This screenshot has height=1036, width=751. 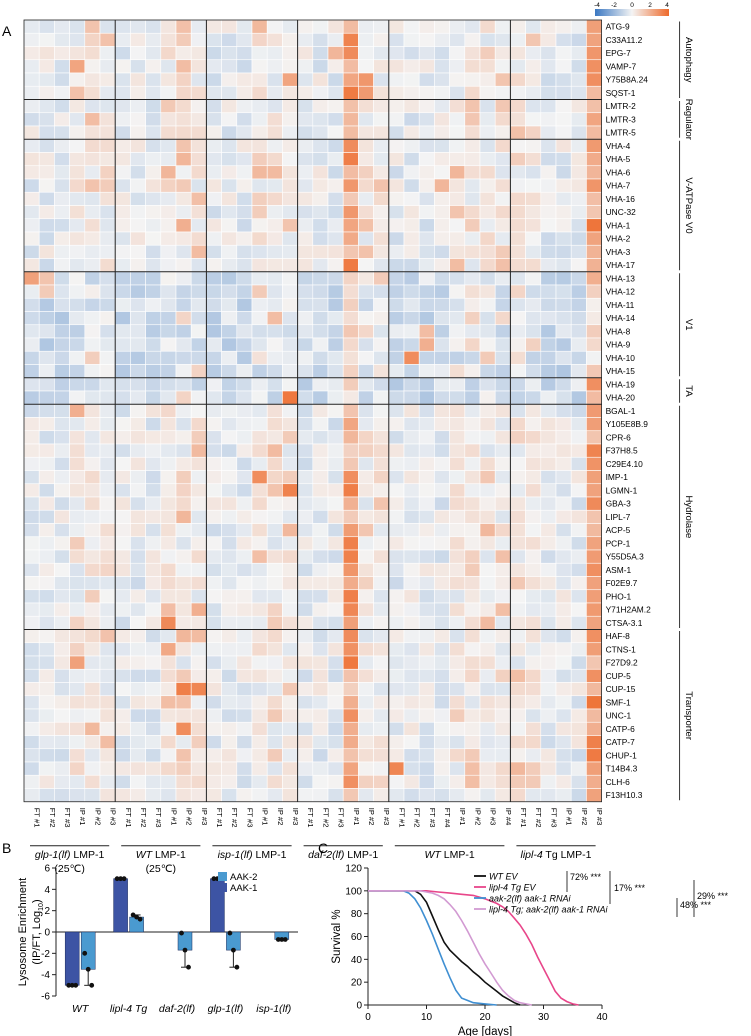 What do you see at coordinates (353, 891) in the screenshot?
I see `y-tick-label: 100` at bounding box center [353, 891].